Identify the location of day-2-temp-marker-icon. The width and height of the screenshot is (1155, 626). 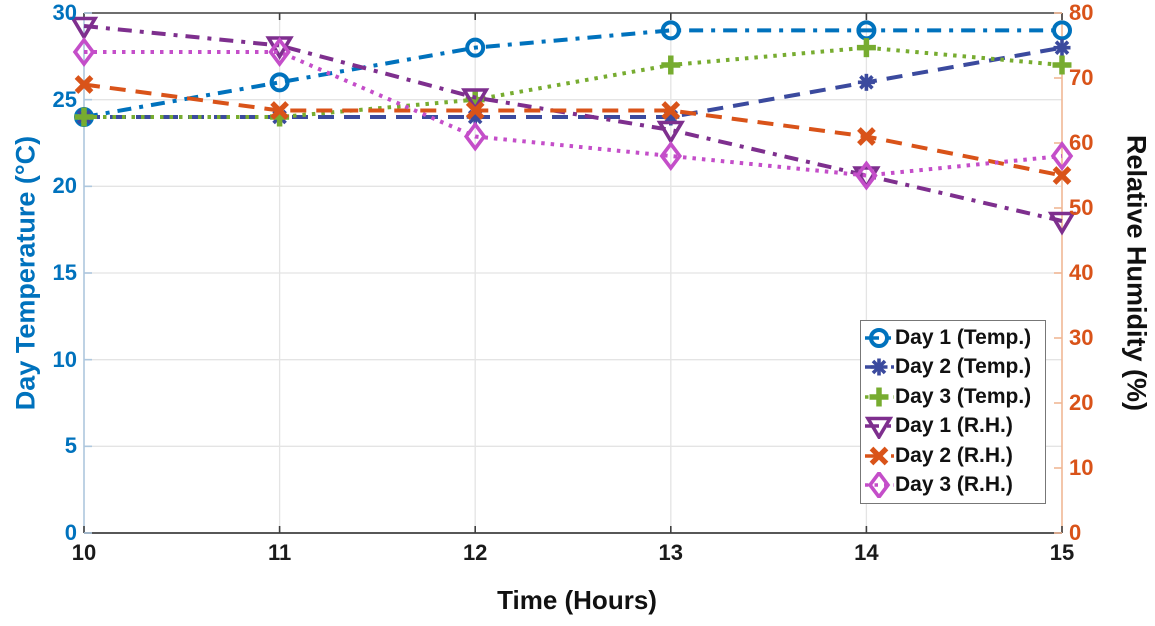
(879, 367).